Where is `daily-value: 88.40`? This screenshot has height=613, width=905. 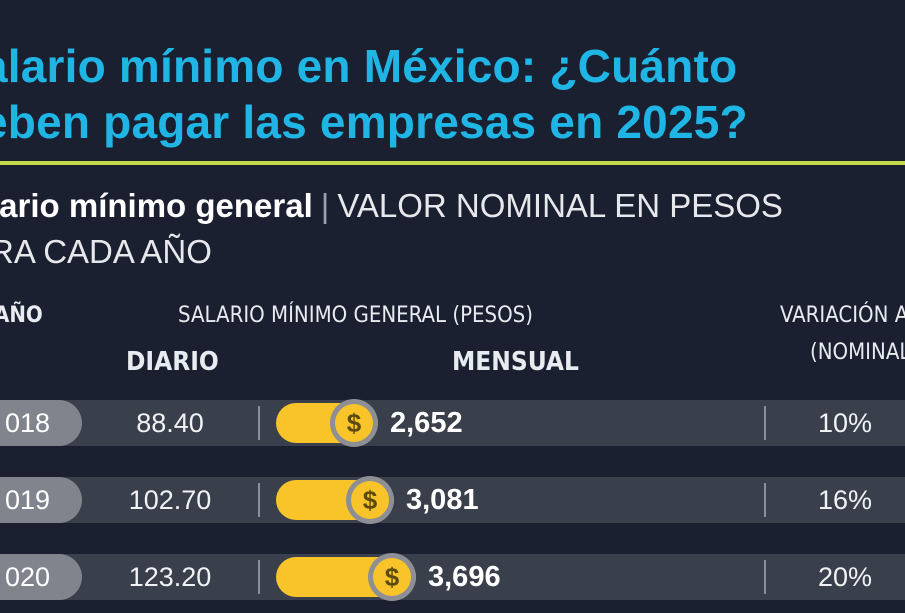 daily-value: 88.40 is located at coordinates (170, 423).